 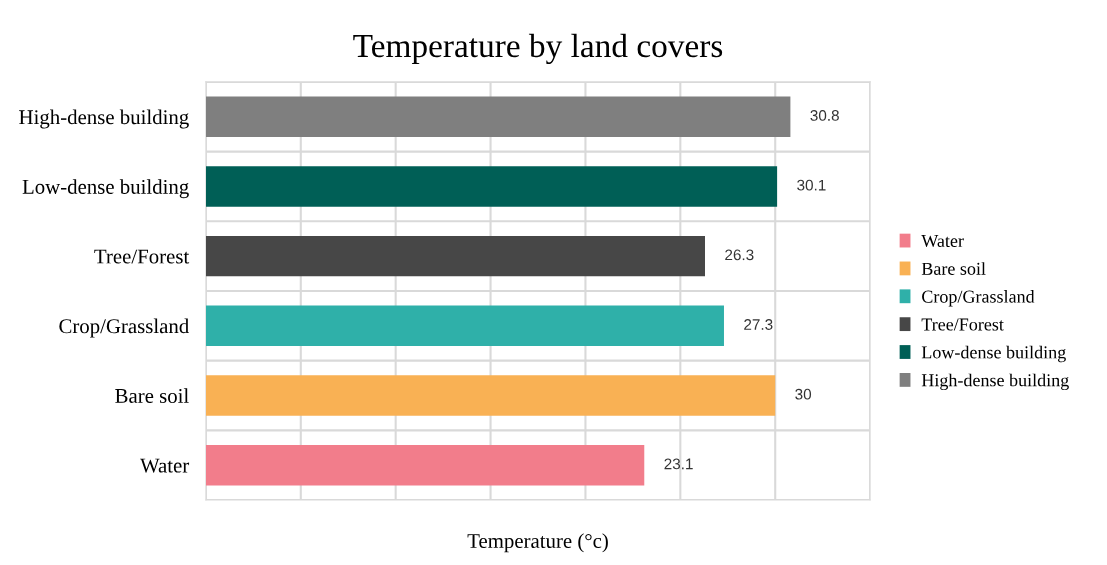 I want to click on legend-label: Crop/Grassland, so click(x=978, y=298).